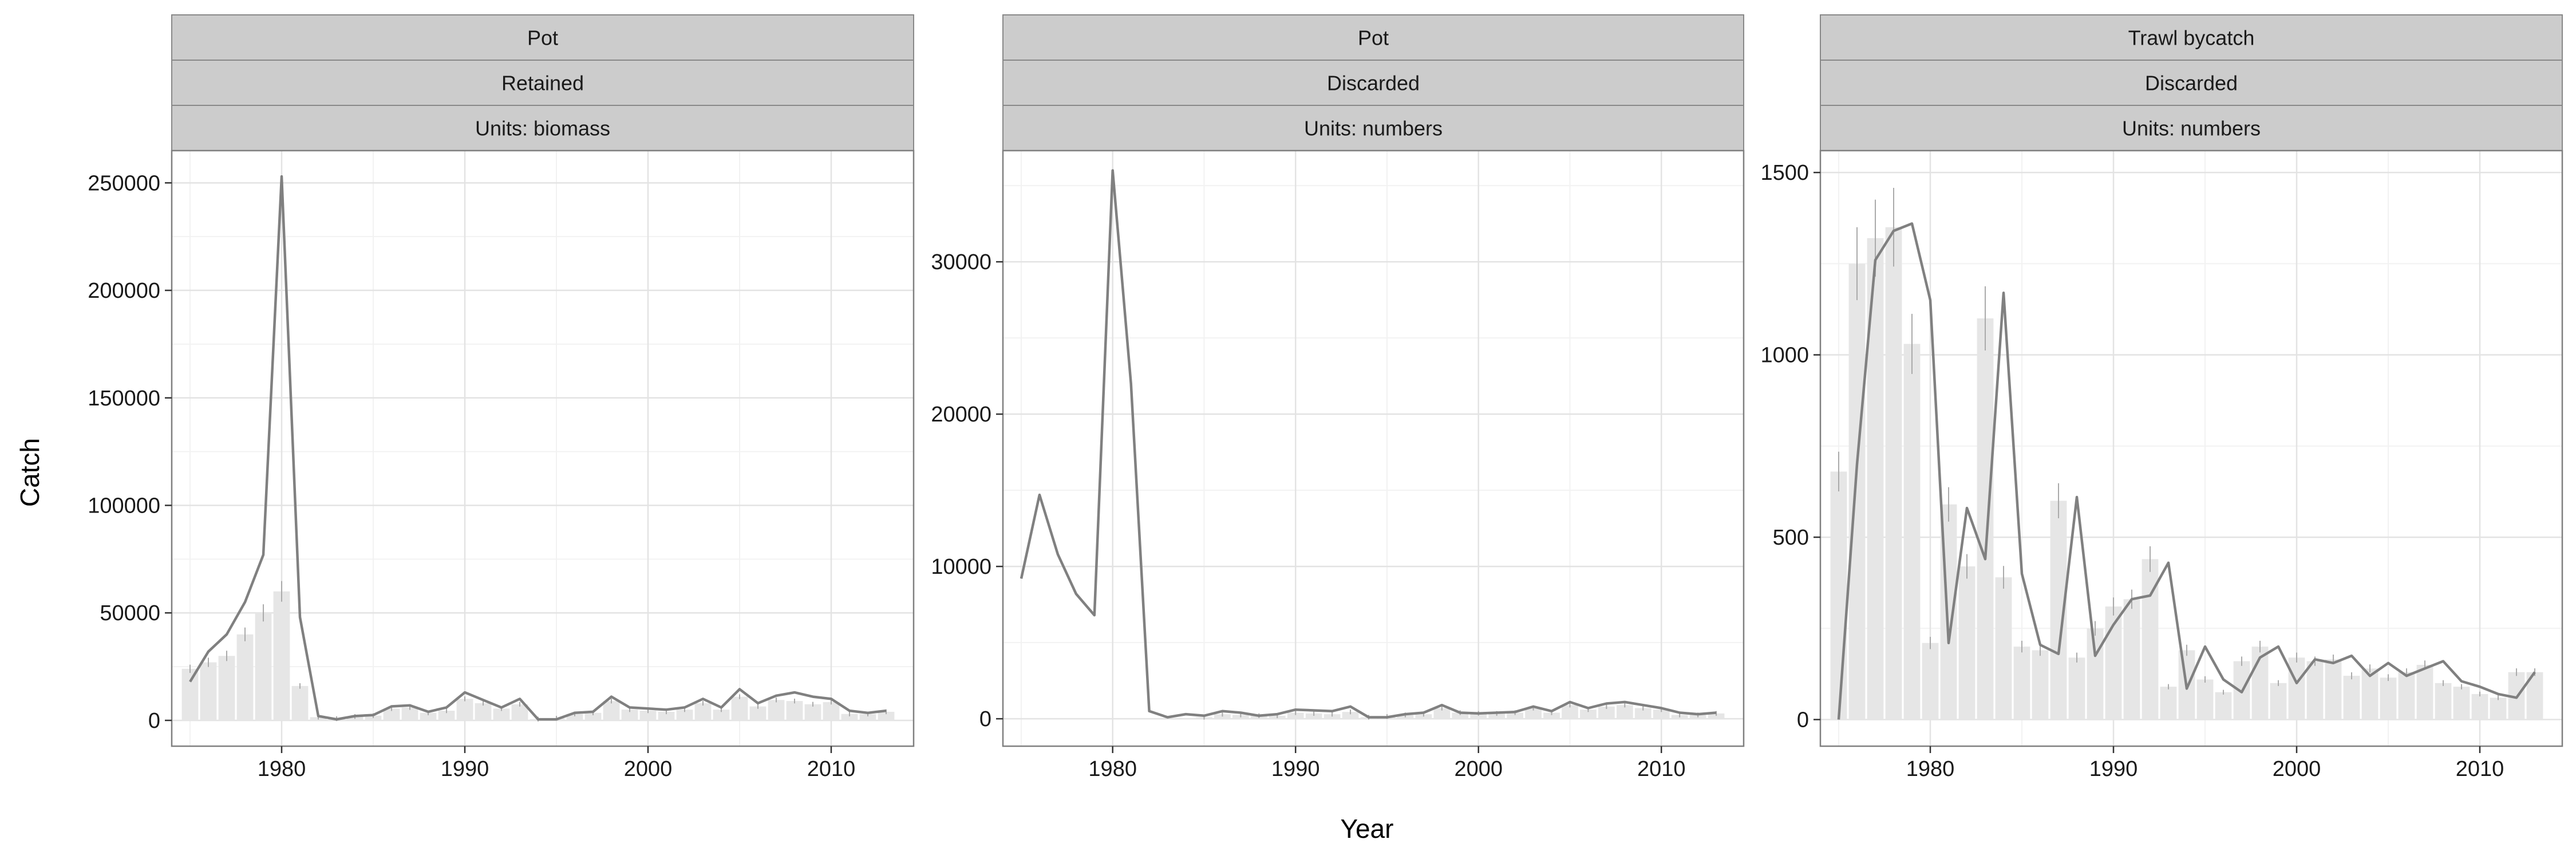 The height and width of the screenshot is (859, 2576). Describe the element at coordinates (1367, 829) in the screenshot. I see `x-axis-title: Year` at that location.